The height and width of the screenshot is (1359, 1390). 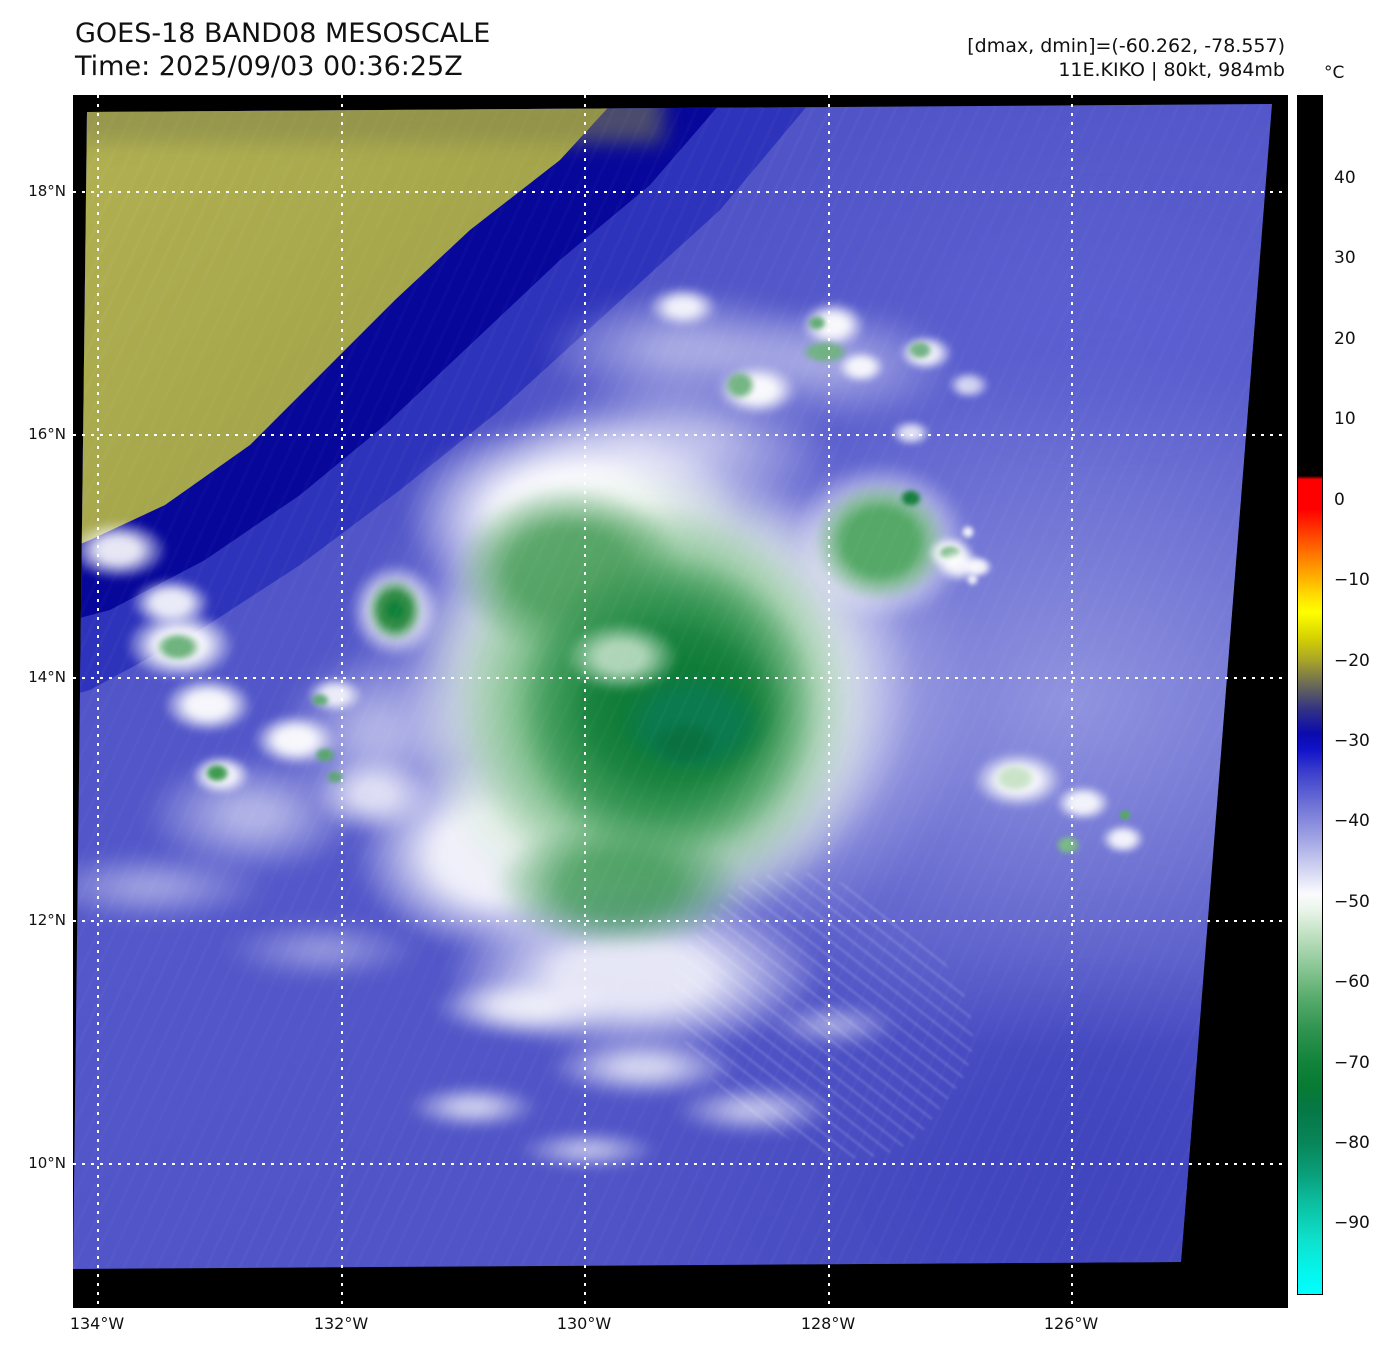 I want to click on colorbar-tick: 20, so click(x=1345, y=338).